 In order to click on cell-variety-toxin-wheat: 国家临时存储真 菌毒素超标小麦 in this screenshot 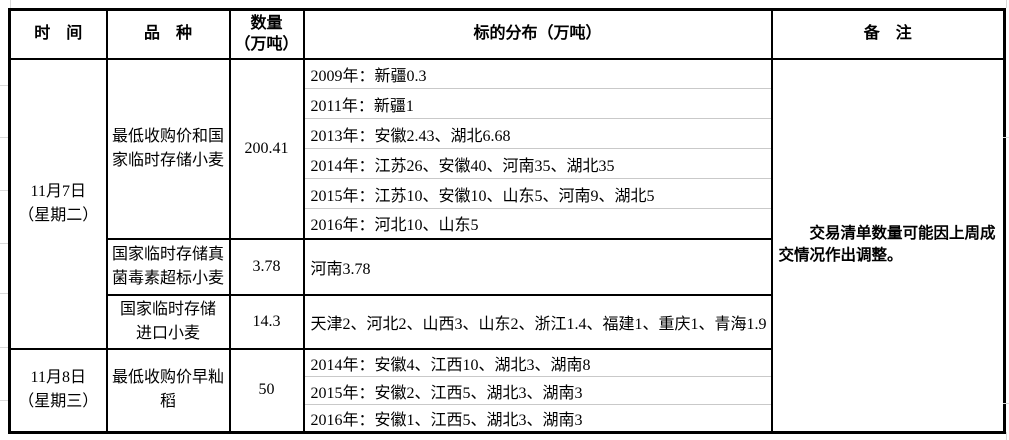, I will do `click(168, 266)`.